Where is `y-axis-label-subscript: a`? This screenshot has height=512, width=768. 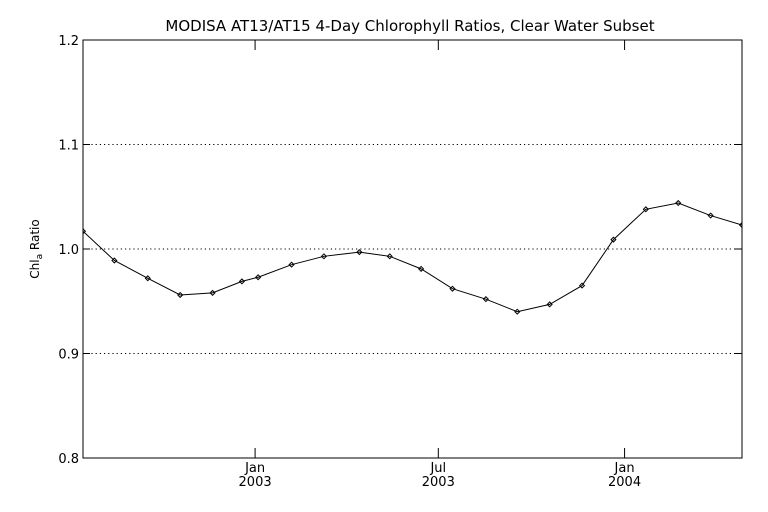 y-axis-label-subscript: a is located at coordinates (40, 257).